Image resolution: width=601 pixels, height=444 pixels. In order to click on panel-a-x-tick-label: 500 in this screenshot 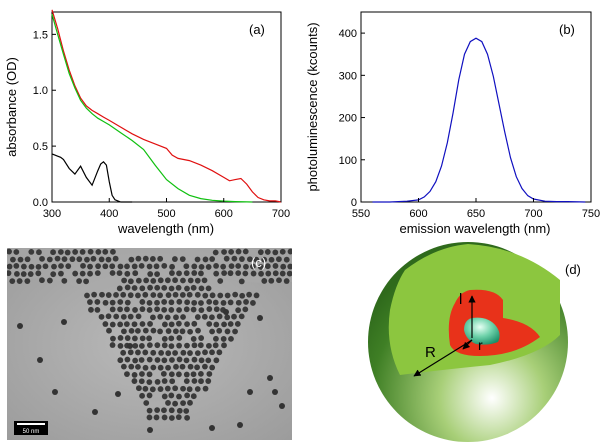, I will do `click(166, 214)`.